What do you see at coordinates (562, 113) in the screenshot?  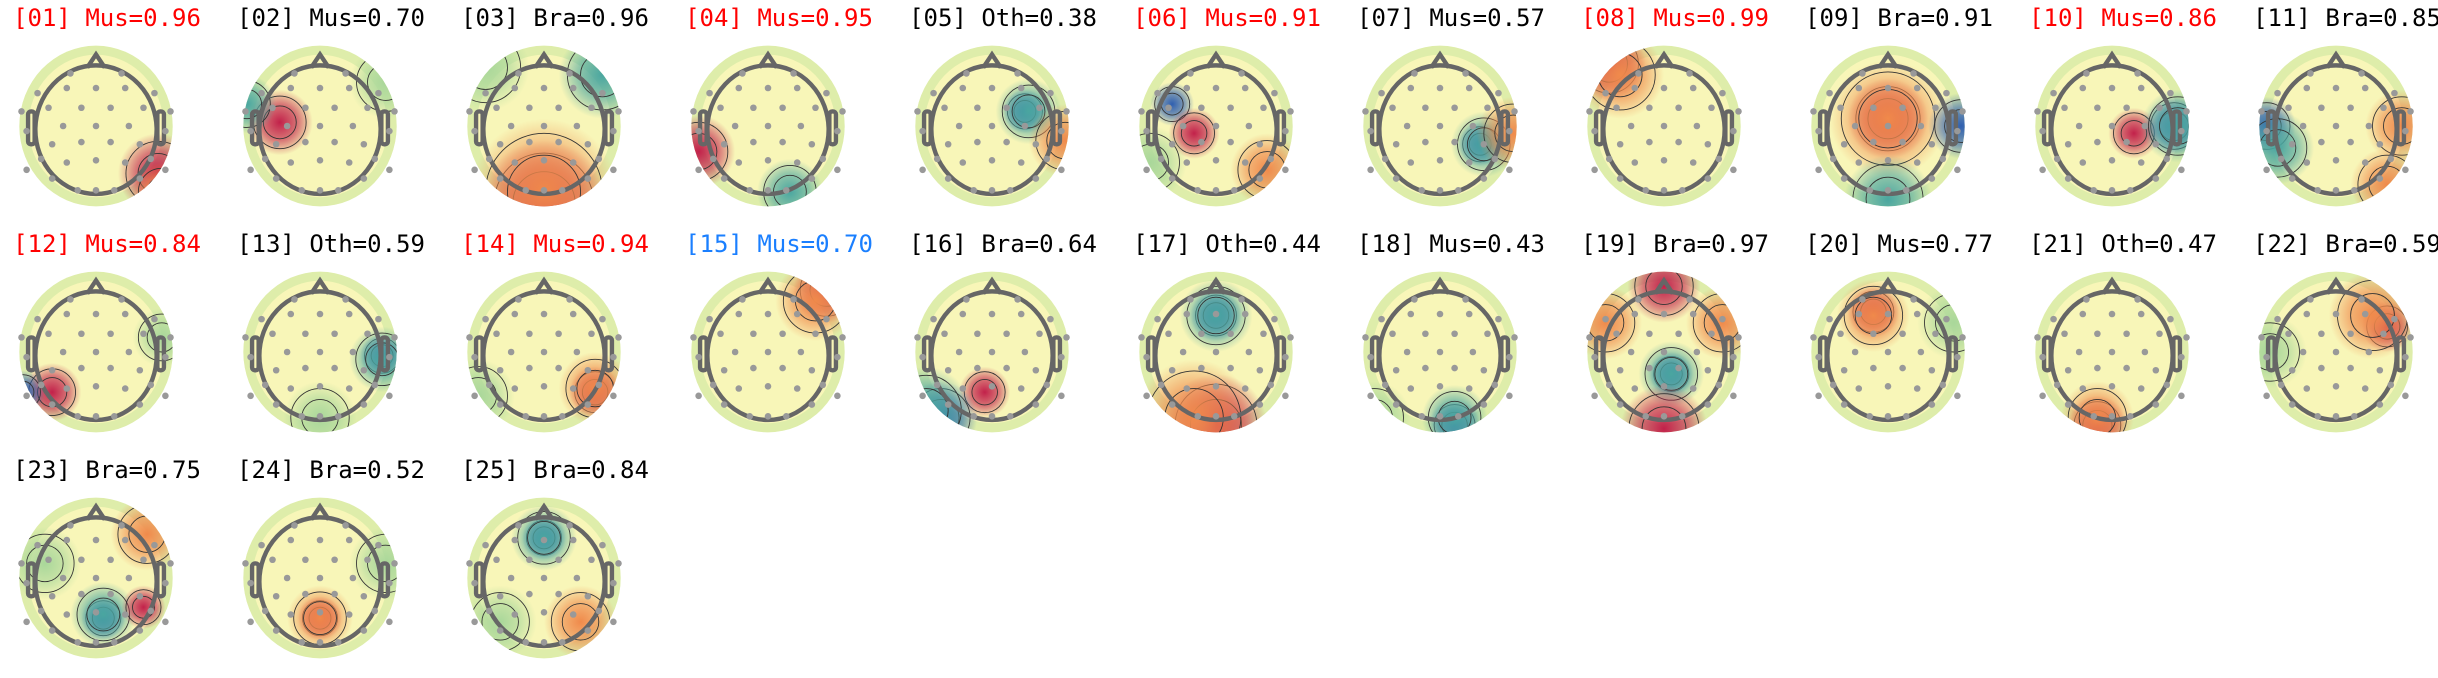 I see `component-cell: [03] Bra=0.96` at bounding box center [562, 113].